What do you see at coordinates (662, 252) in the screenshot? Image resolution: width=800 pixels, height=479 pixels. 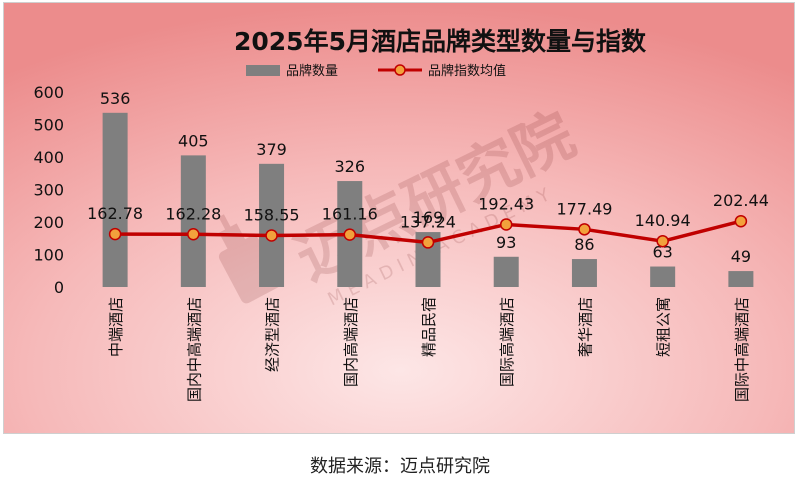 I see `bar-value-label: 63` at bounding box center [662, 252].